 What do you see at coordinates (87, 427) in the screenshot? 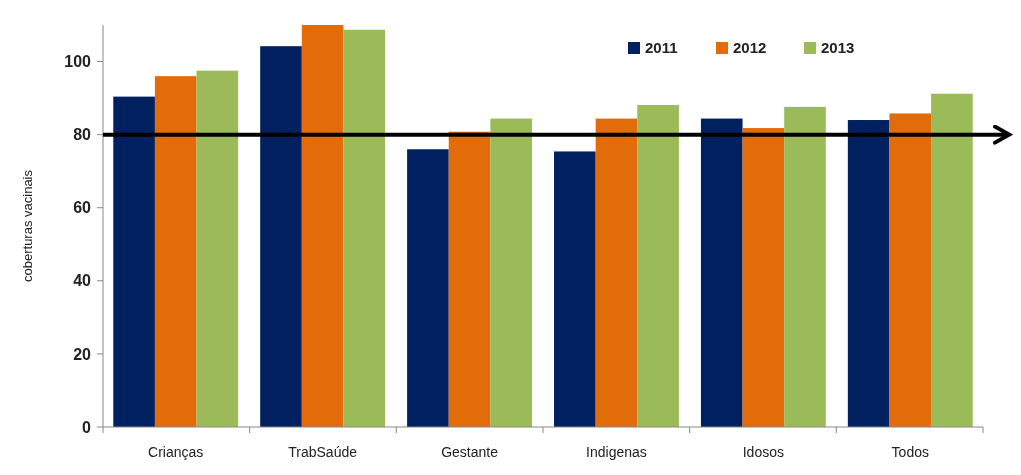
I see `y-tick-label: 0` at bounding box center [87, 427].